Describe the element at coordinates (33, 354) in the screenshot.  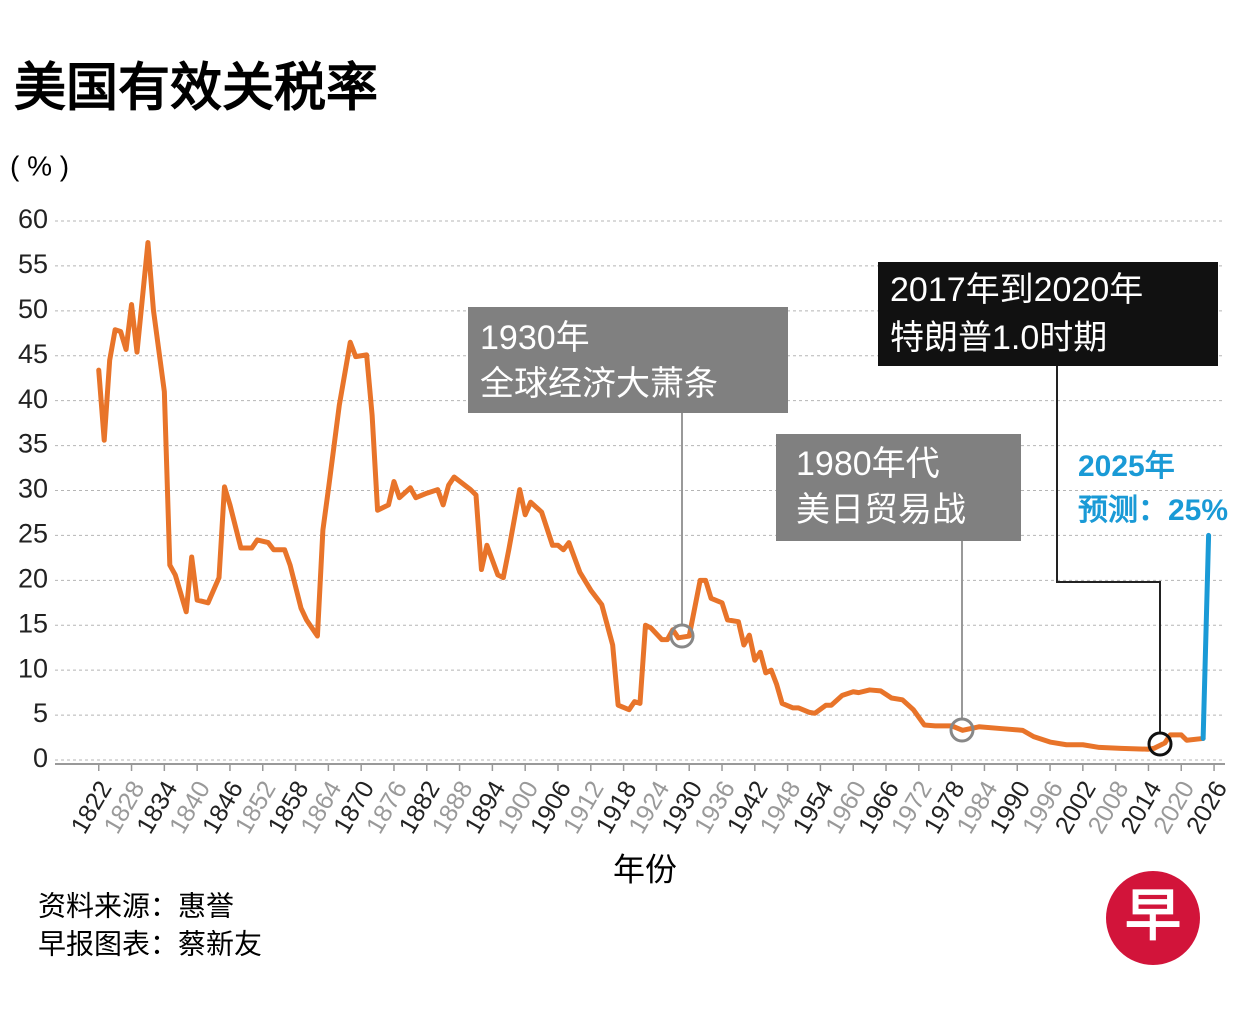
I see `y-tick-label: 45` at that location.